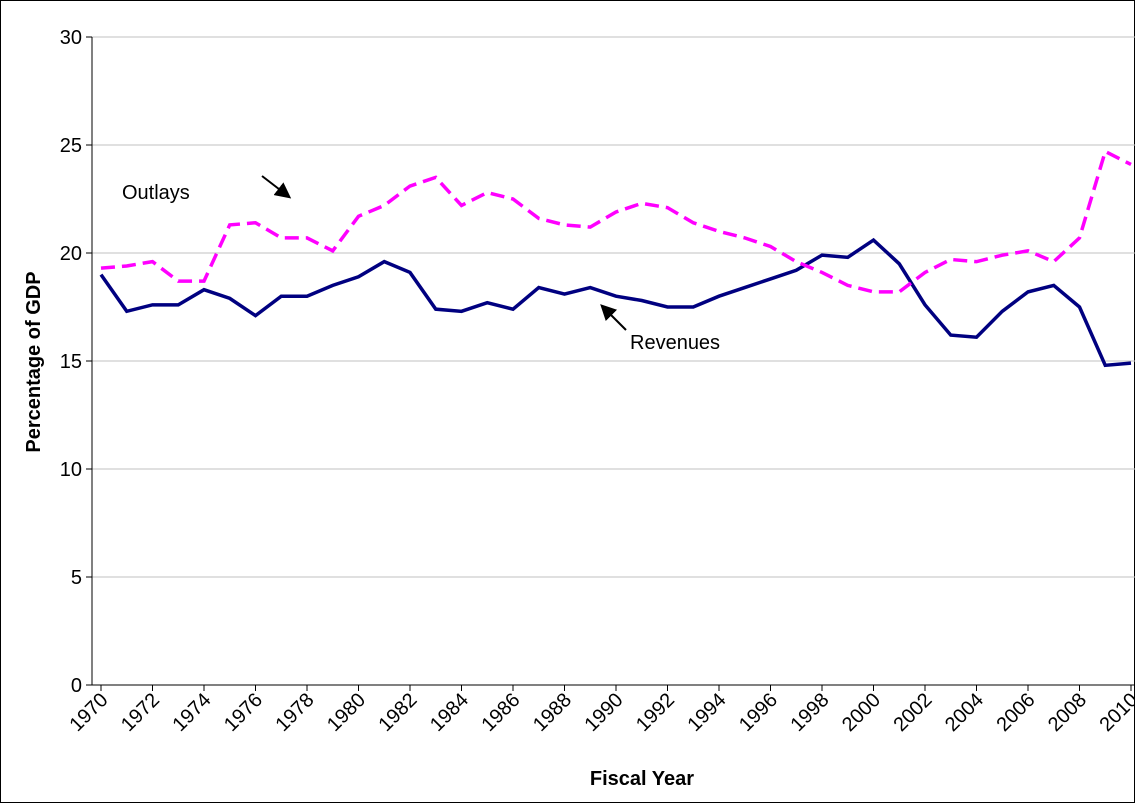  What do you see at coordinates (156, 193) in the screenshot?
I see `series-annotation: Outlays` at bounding box center [156, 193].